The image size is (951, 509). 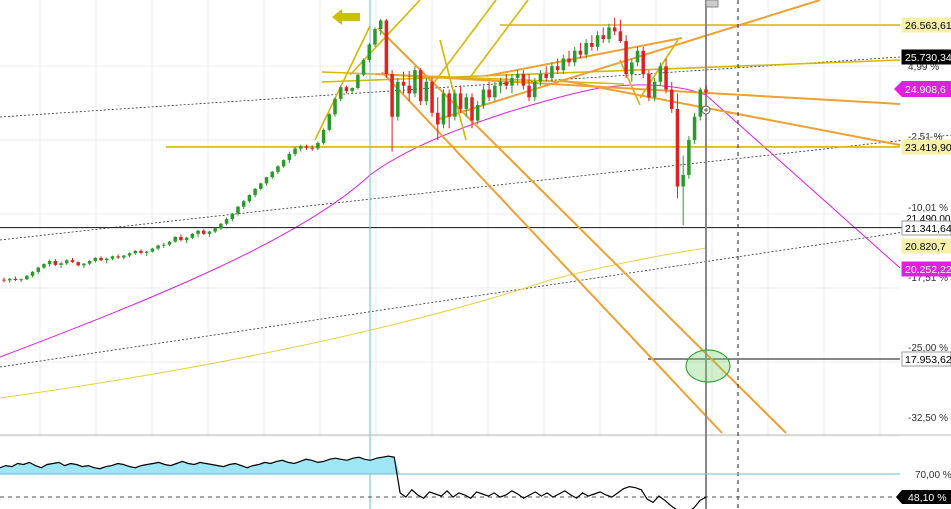 What do you see at coordinates (925, 137) in the screenshot?
I see `percent-tick-label: -2,51 %` at bounding box center [925, 137].